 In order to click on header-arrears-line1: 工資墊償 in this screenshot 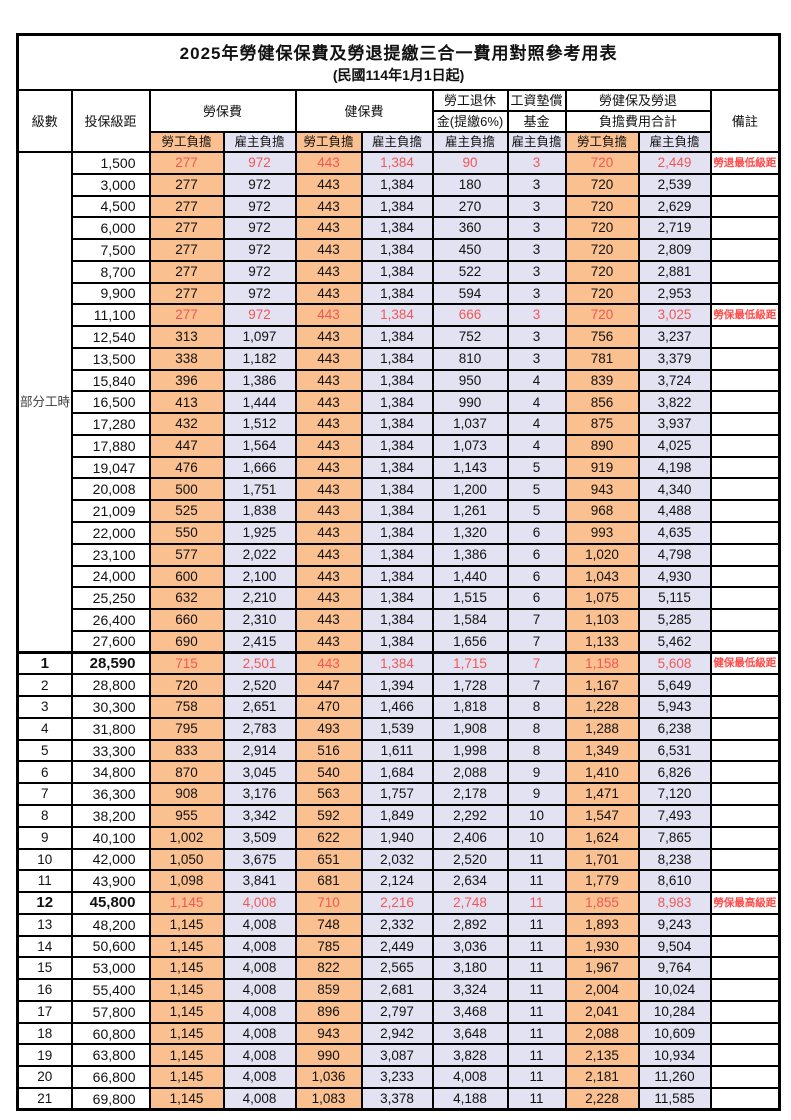, I will do `click(536, 100)`.